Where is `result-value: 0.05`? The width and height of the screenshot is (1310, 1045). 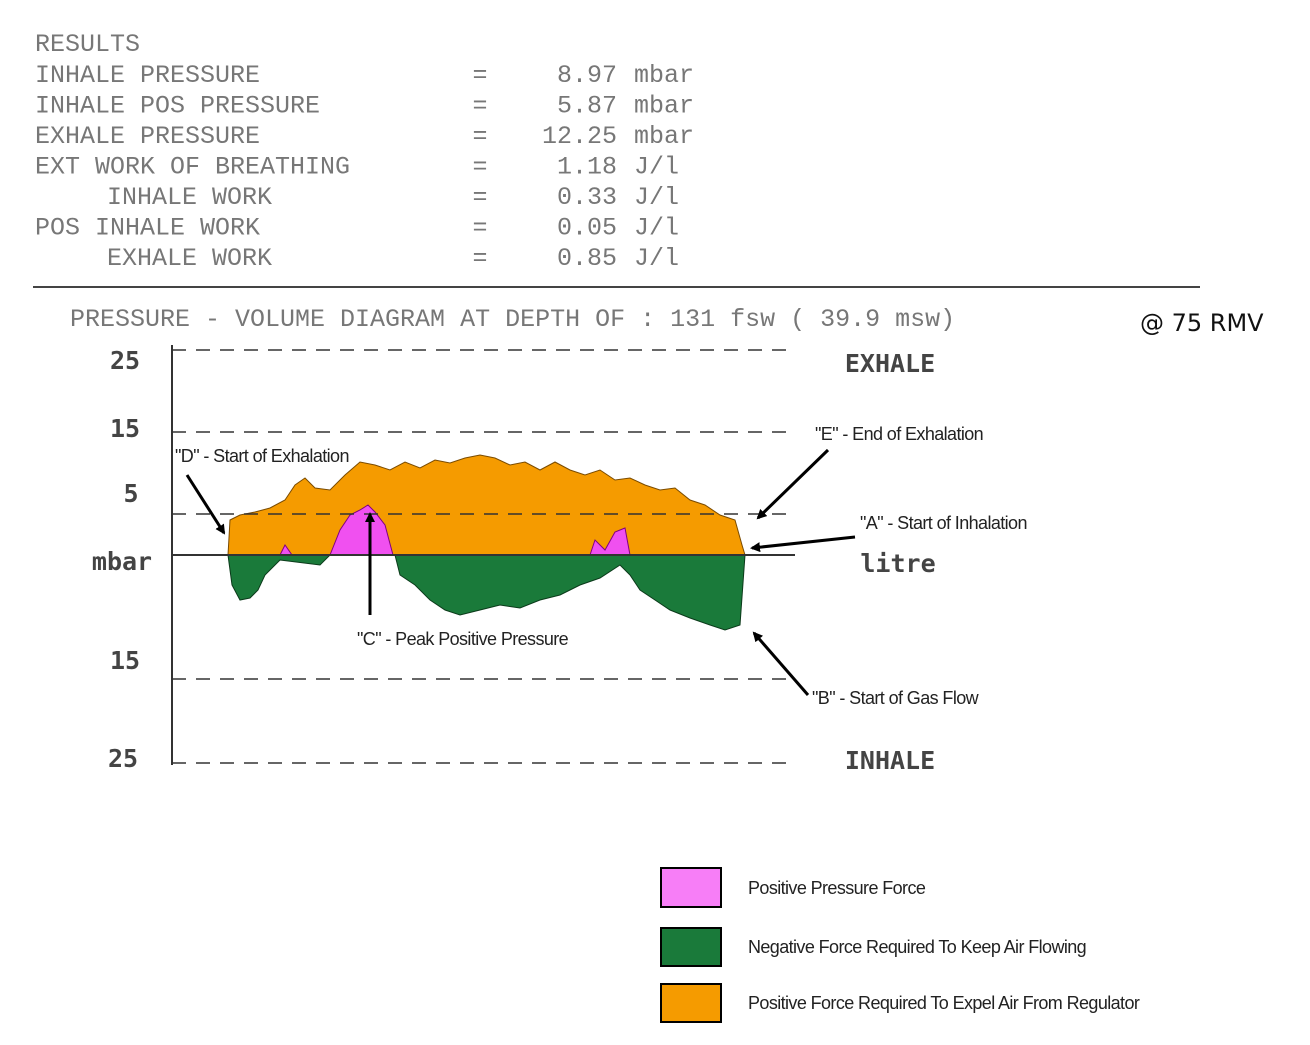 result-value: 0.05 is located at coordinates (587, 228).